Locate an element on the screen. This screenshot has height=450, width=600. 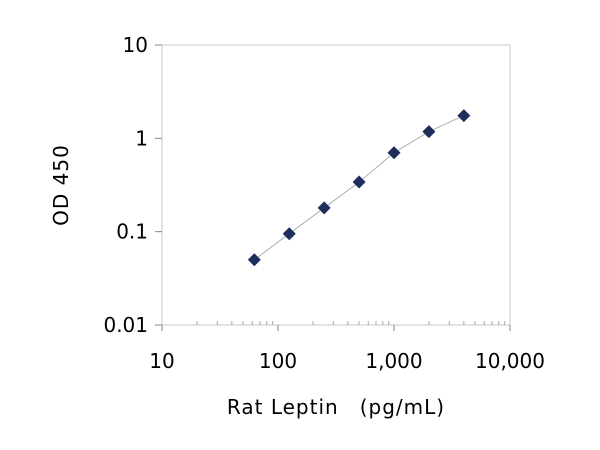
x-tick-label: 10,000 is located at coordinates (510, 361).